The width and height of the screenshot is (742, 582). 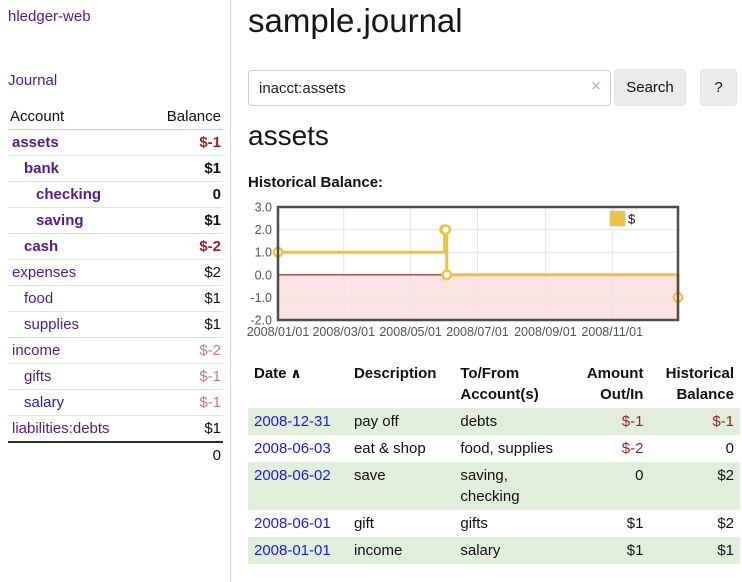 I want to click on register-header-amount-outin: Amount Out/In, so click(x=615, y=384).